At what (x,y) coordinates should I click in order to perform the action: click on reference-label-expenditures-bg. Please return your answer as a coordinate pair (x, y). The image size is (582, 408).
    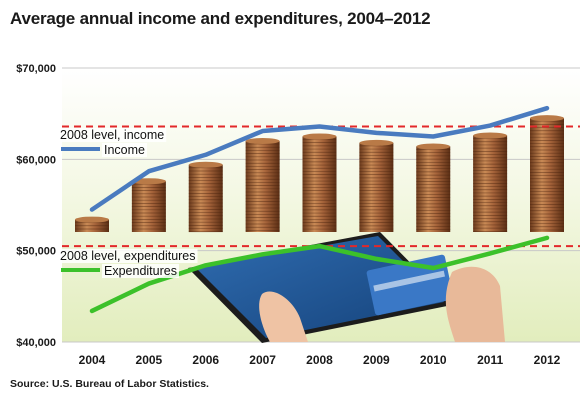
    Looking at the image, I should click on (128, 256).